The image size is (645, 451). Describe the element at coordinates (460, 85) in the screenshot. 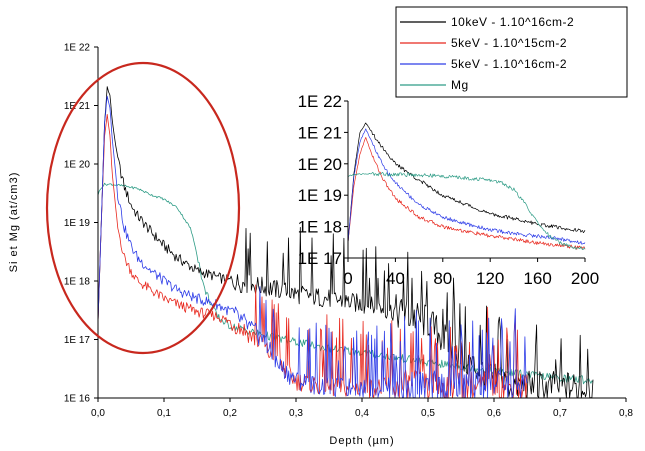

I see `legend-label: Mg` at that location.